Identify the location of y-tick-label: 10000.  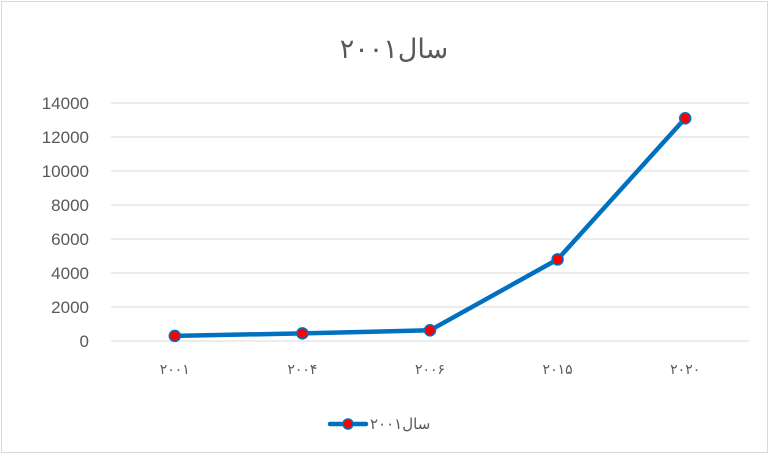
(65, 171).